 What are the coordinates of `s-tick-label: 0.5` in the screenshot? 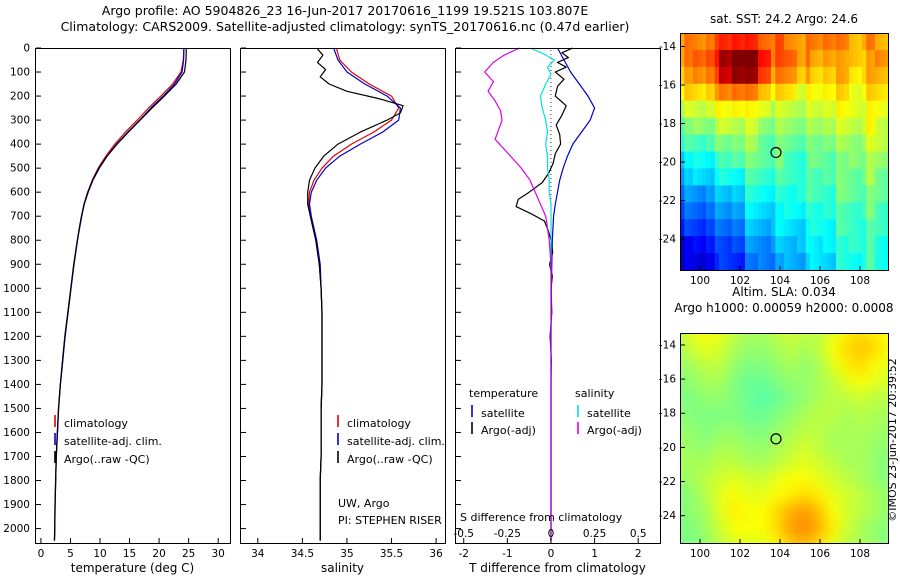 It's located at (638, 534).